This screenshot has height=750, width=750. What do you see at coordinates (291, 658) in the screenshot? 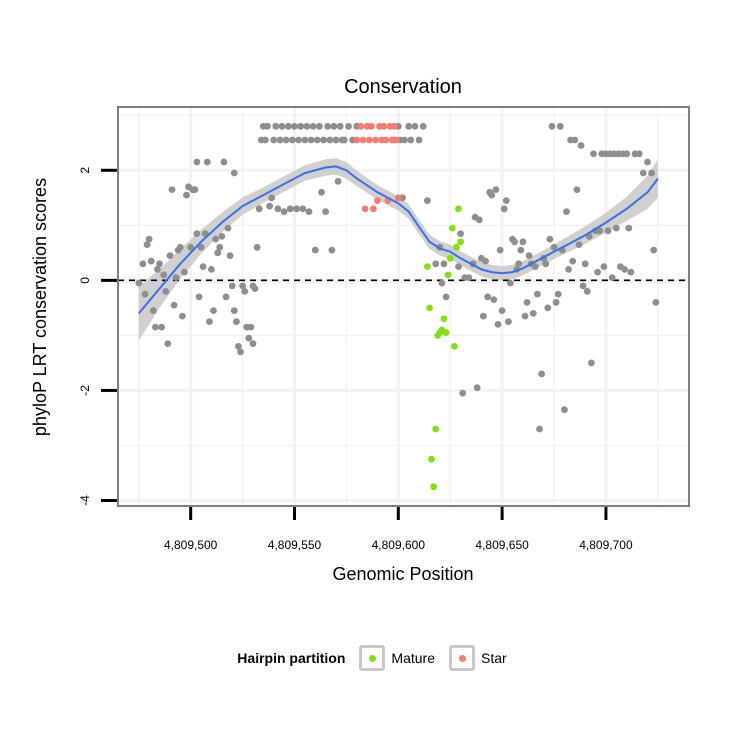
I see `legend-title: Hairpin partition` at bounding box center [291, 658].